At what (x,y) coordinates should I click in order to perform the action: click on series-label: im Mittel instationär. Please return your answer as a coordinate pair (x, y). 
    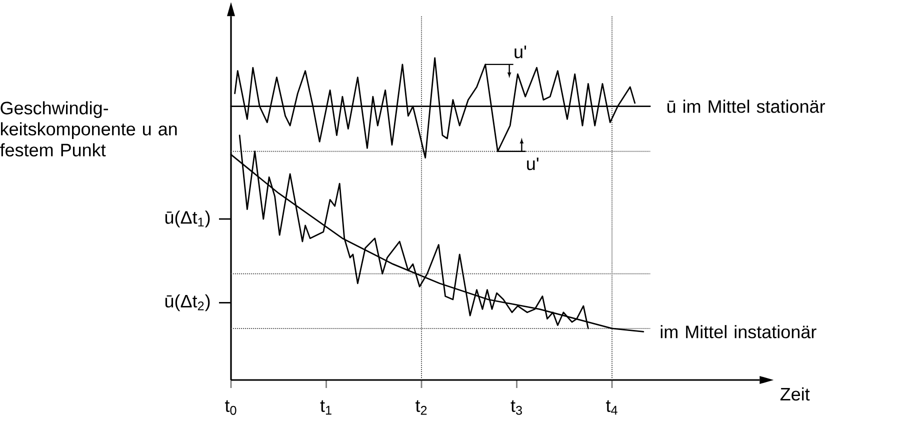
    Looking at the image, I should click on (738, 331).